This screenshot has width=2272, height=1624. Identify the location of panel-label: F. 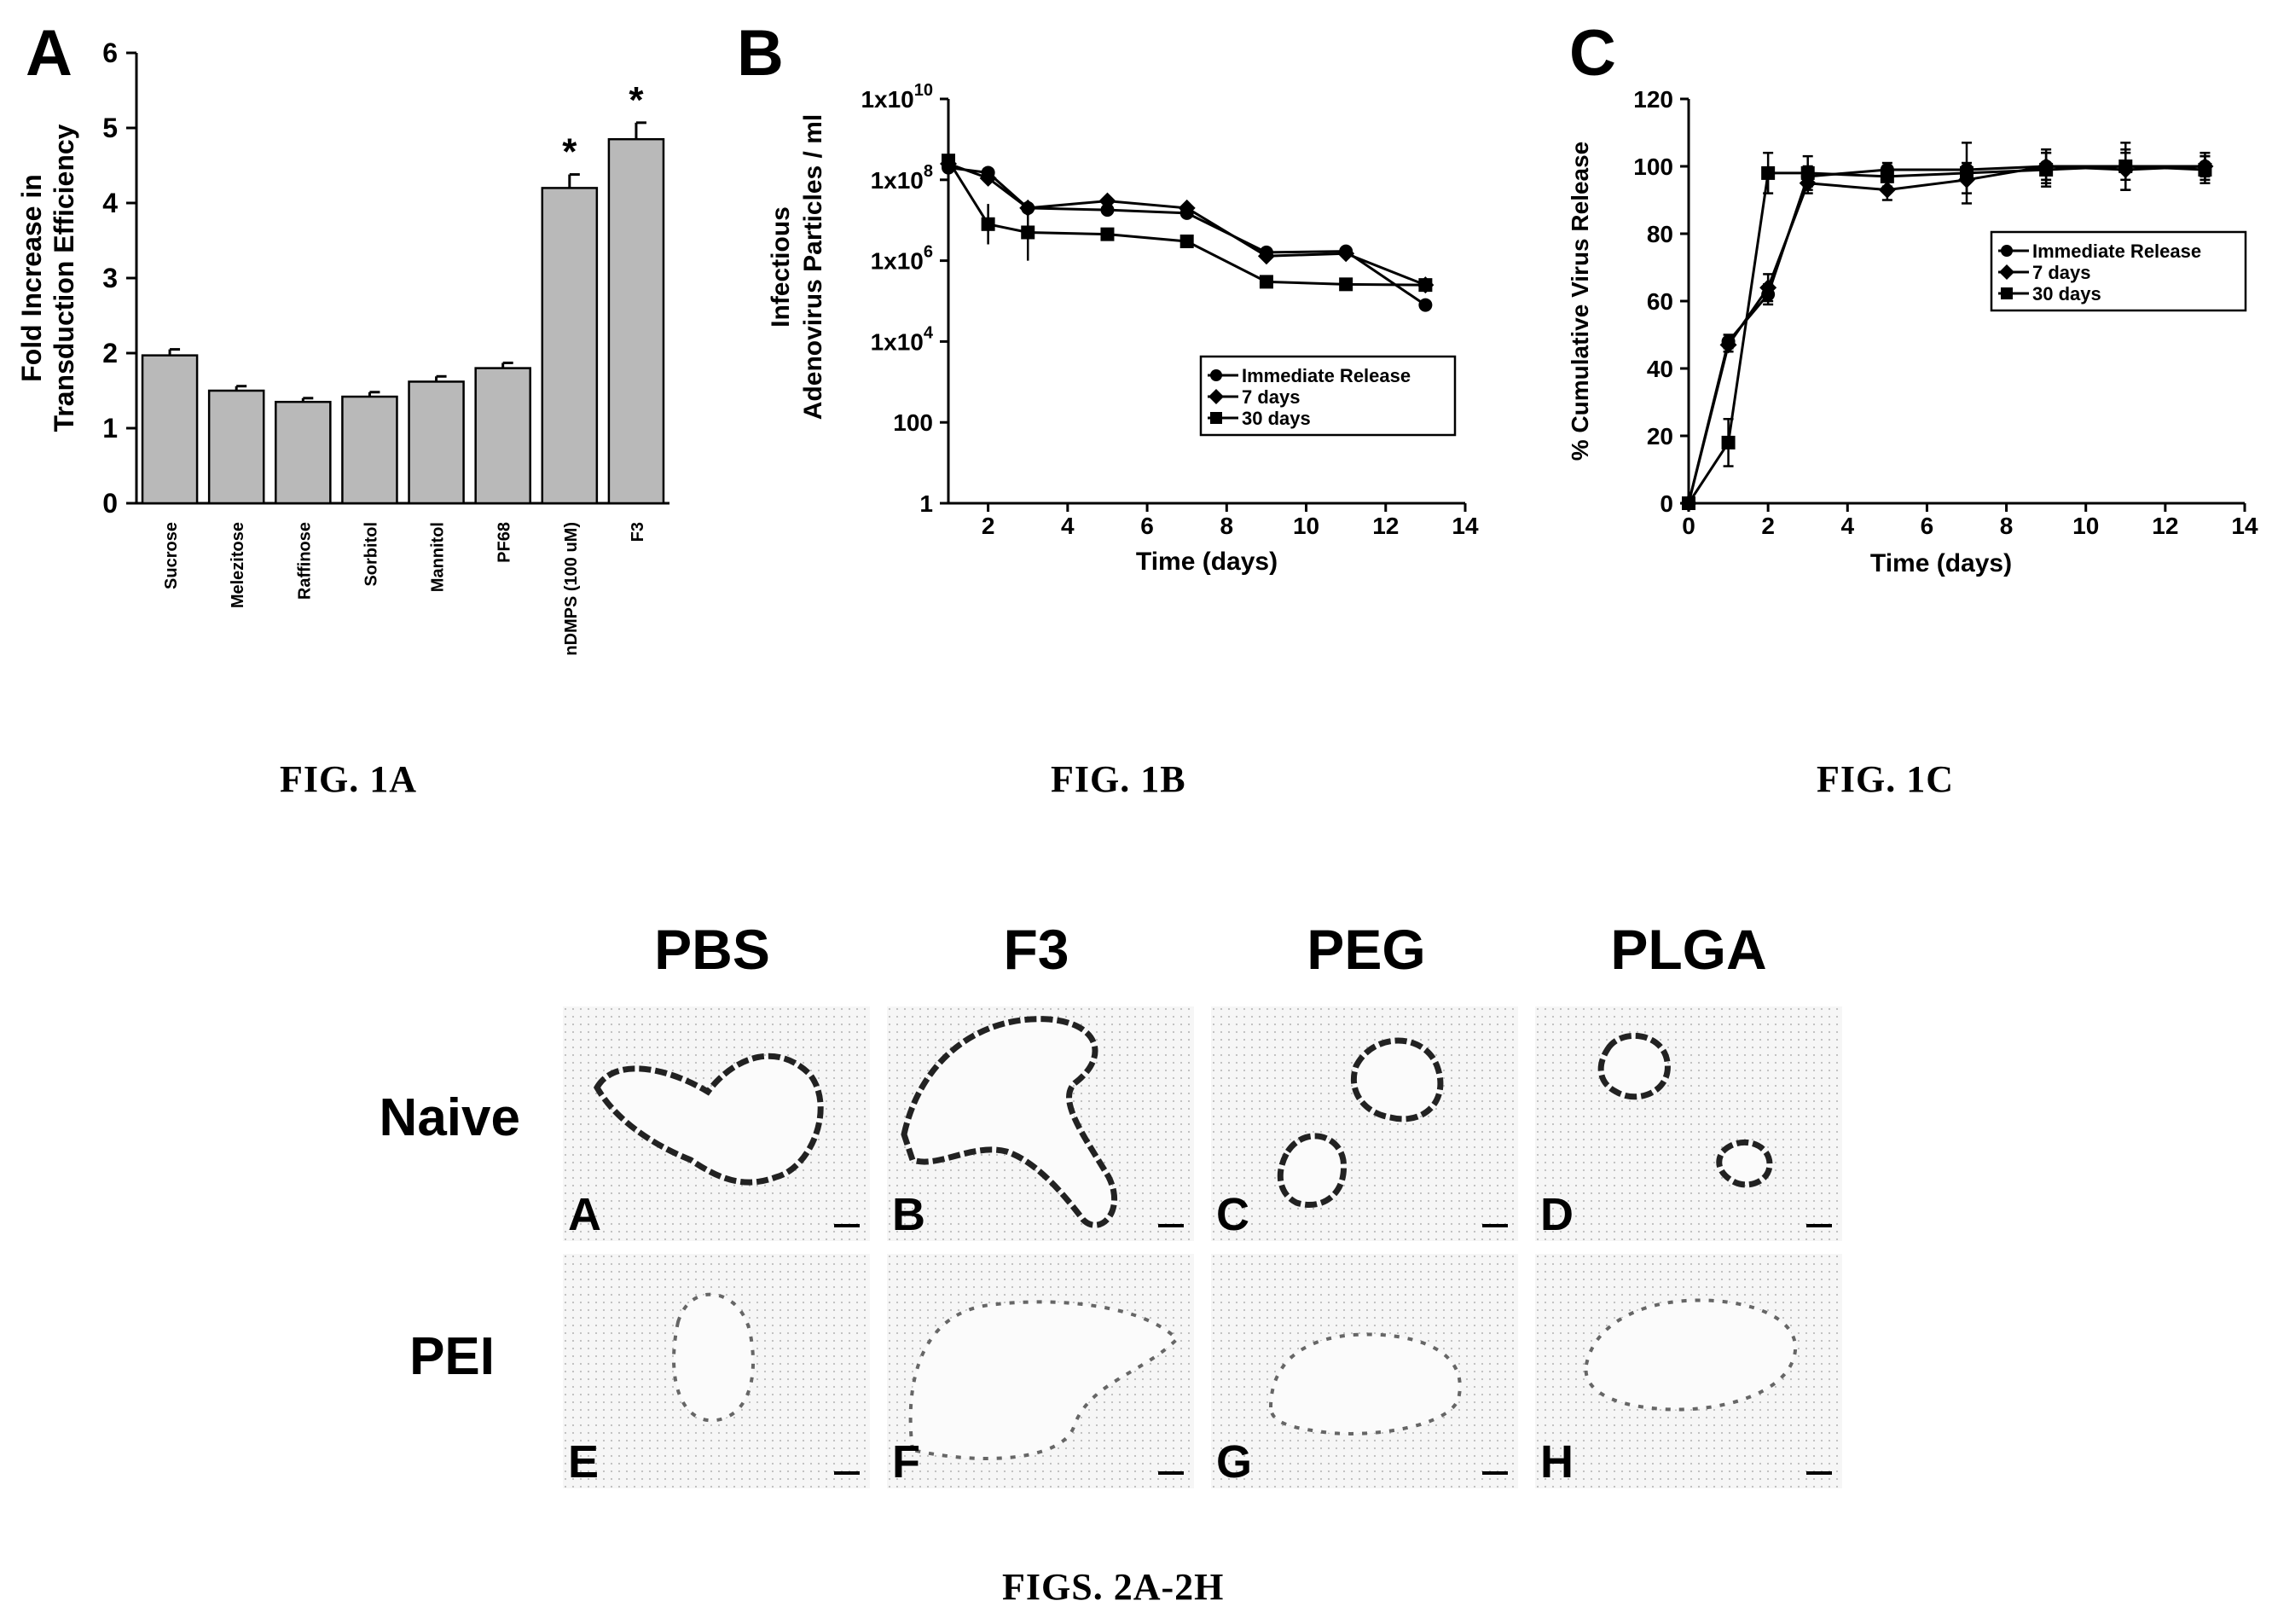
(906, 1462).